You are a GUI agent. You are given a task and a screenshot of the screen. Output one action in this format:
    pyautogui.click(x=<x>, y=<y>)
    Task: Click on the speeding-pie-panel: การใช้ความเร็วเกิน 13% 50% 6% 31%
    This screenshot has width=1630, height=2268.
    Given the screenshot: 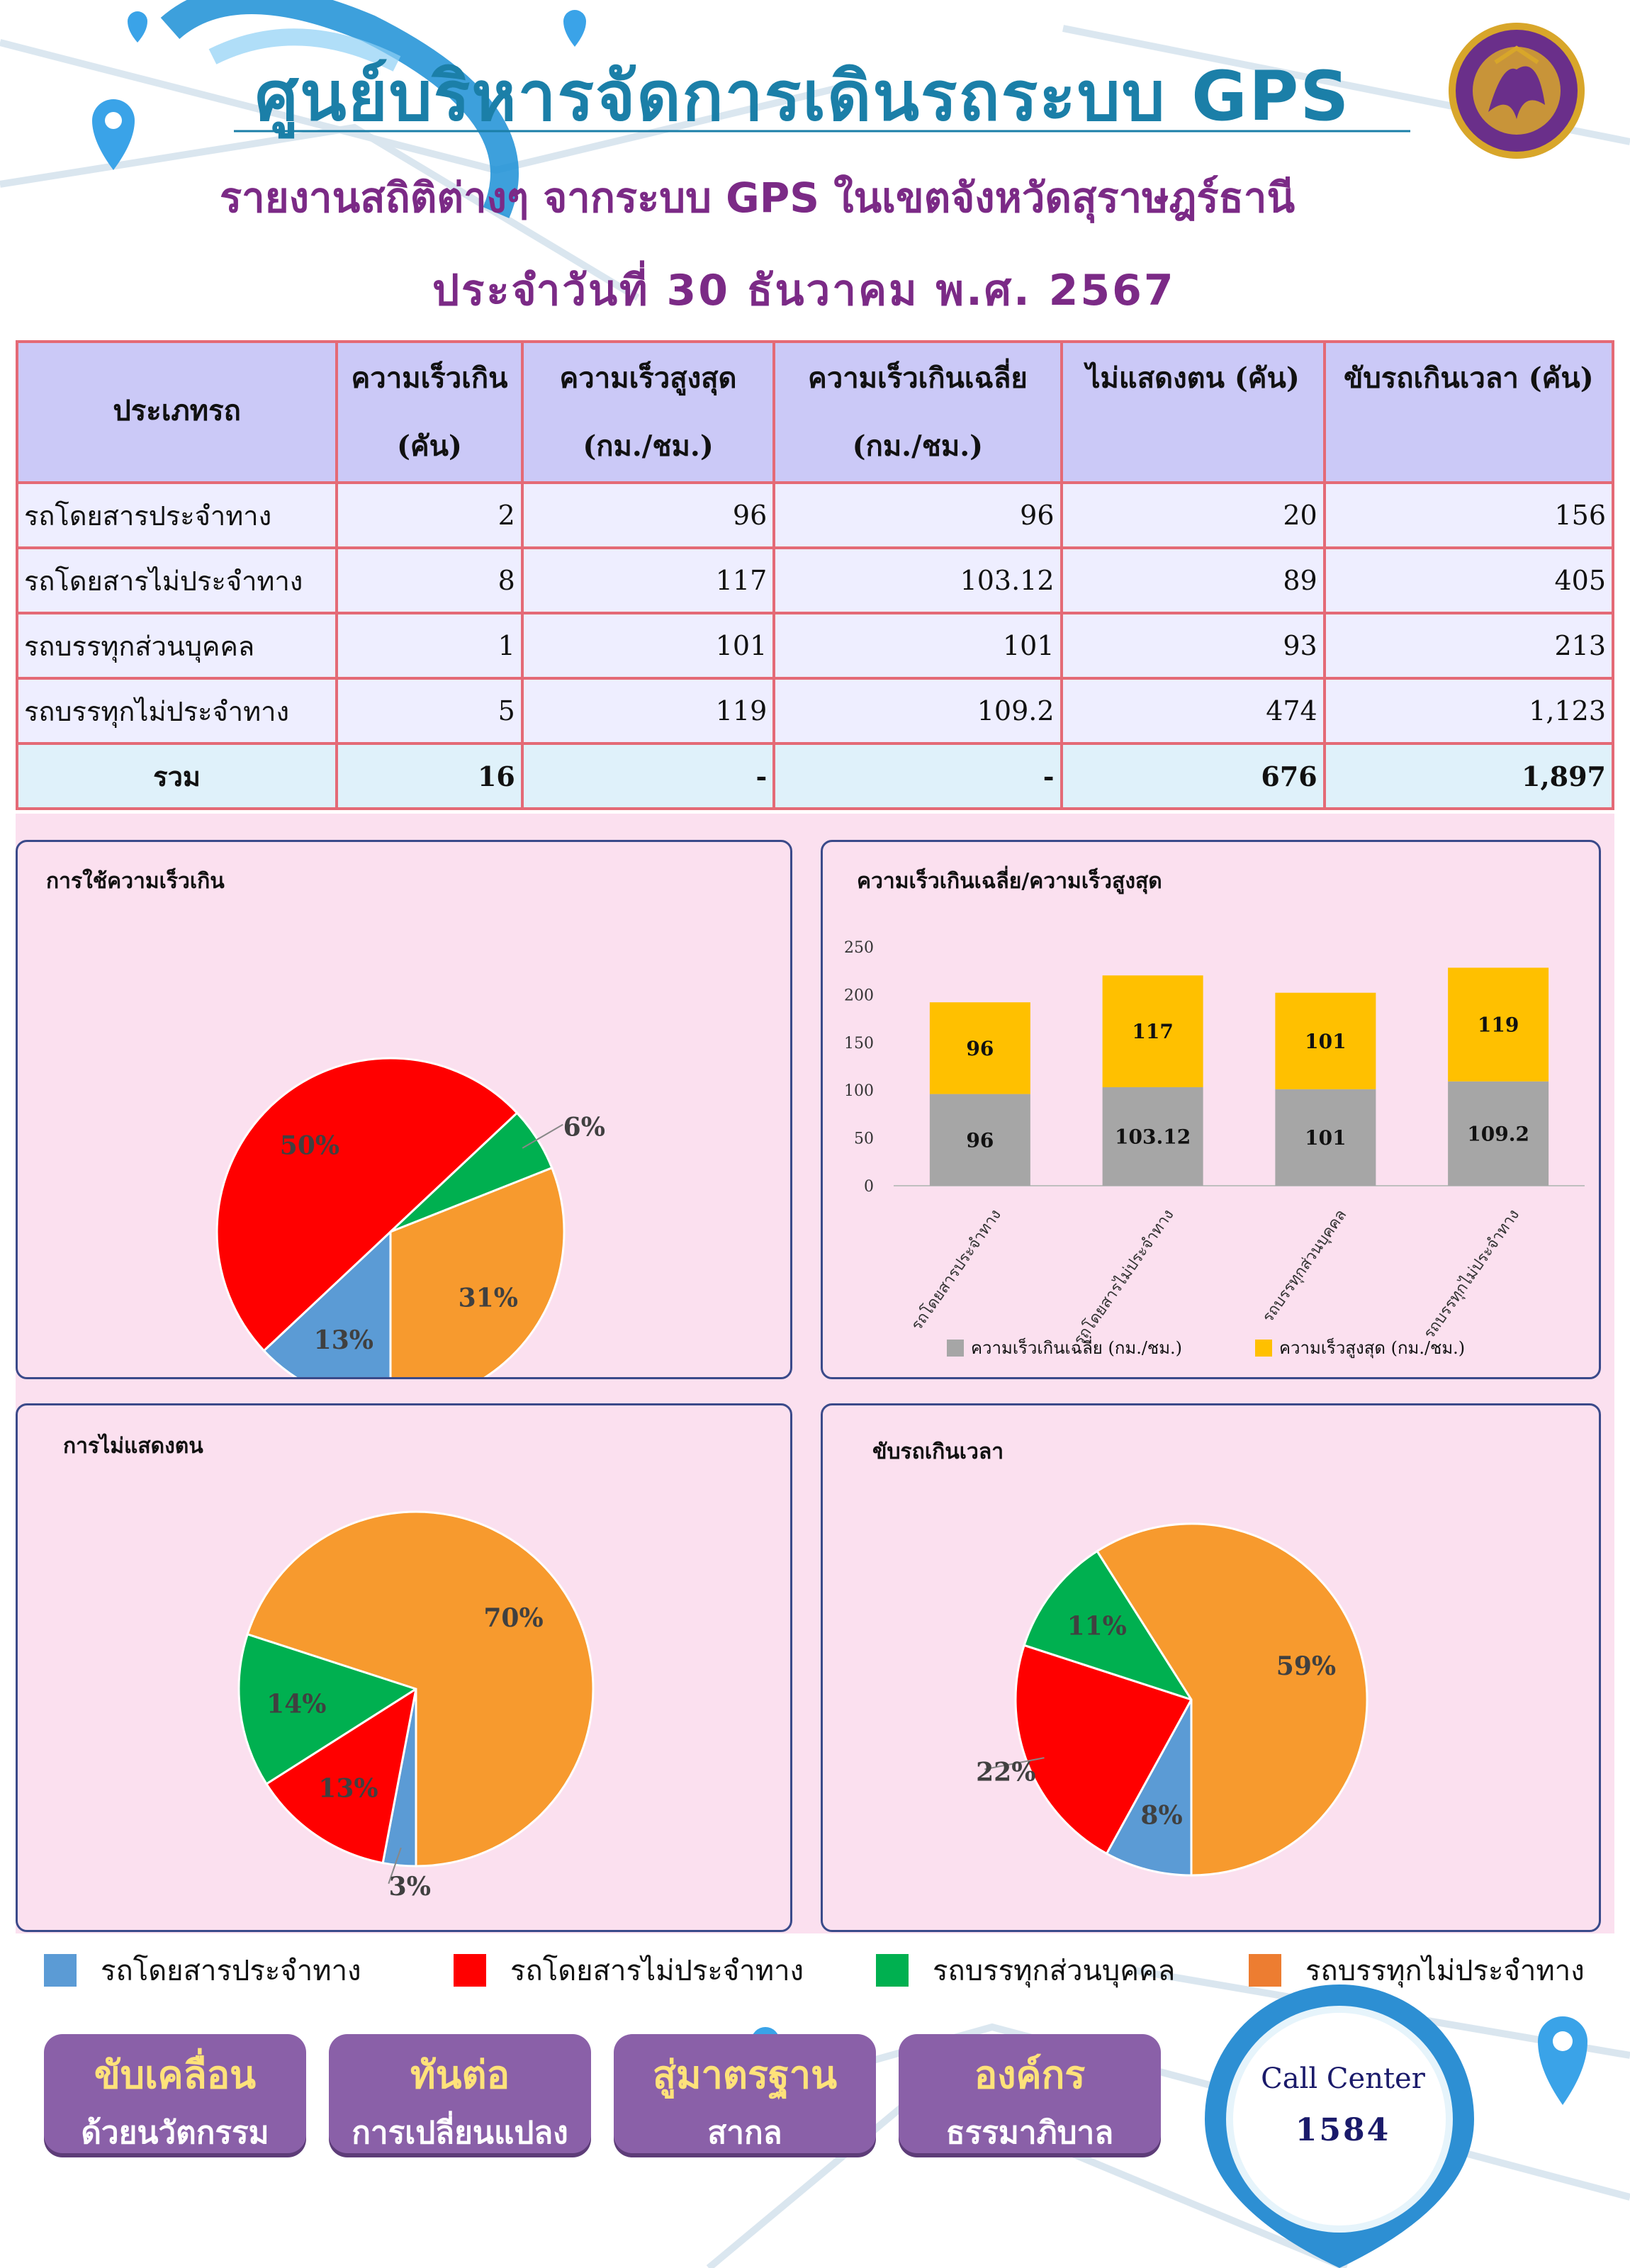 What is the action you would take?
    pyautogui.click(x=404, y=1109)
    